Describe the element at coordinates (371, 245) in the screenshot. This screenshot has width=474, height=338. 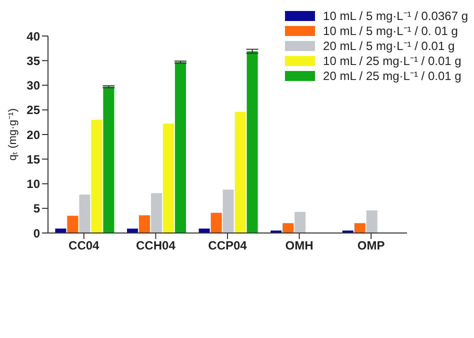
I see `x-tick-label: OMP` at that location.